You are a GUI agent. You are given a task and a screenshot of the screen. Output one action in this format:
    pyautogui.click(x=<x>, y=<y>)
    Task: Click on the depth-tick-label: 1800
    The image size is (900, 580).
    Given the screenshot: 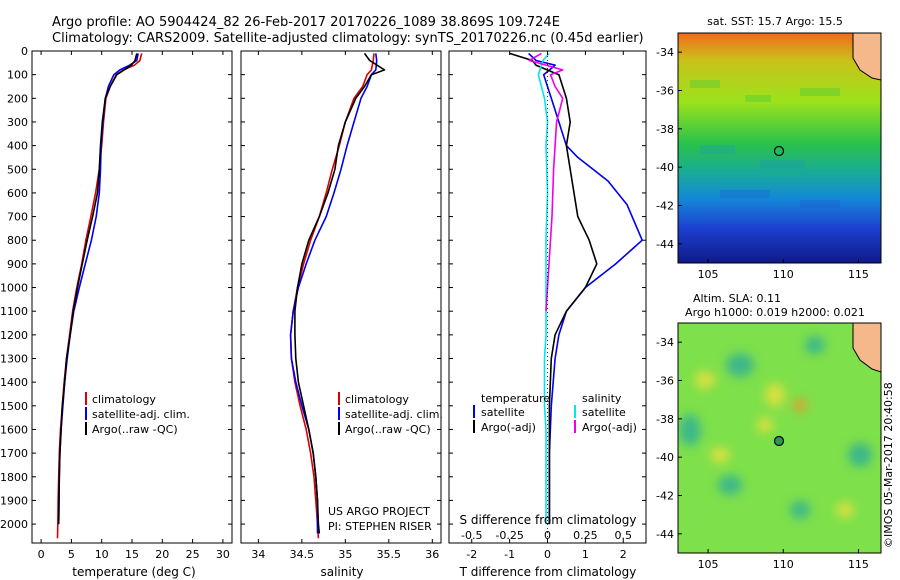 What is the action you would take?
    pyautogui.click(x=14, y=477)
    